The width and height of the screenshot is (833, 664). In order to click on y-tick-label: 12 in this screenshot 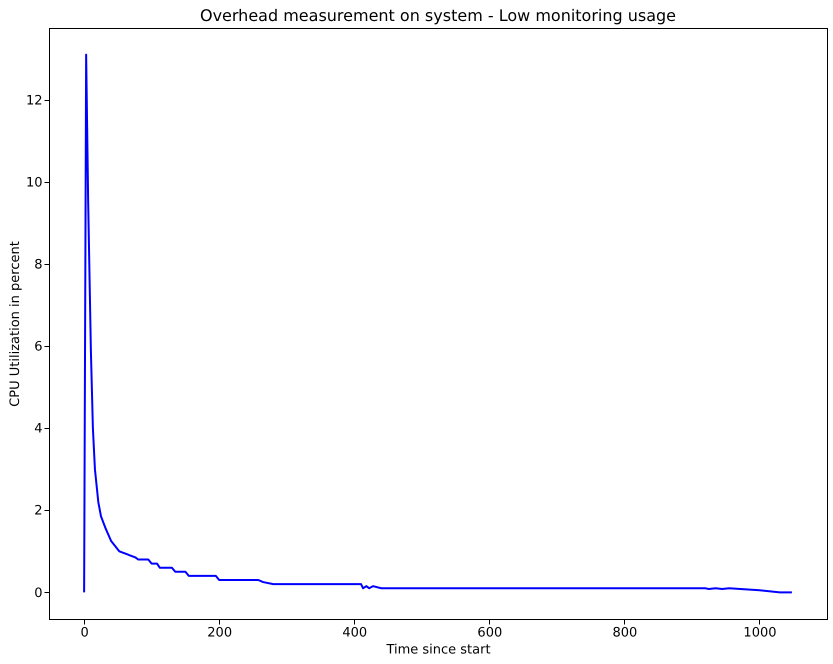, I will do `click(34, 100)`.